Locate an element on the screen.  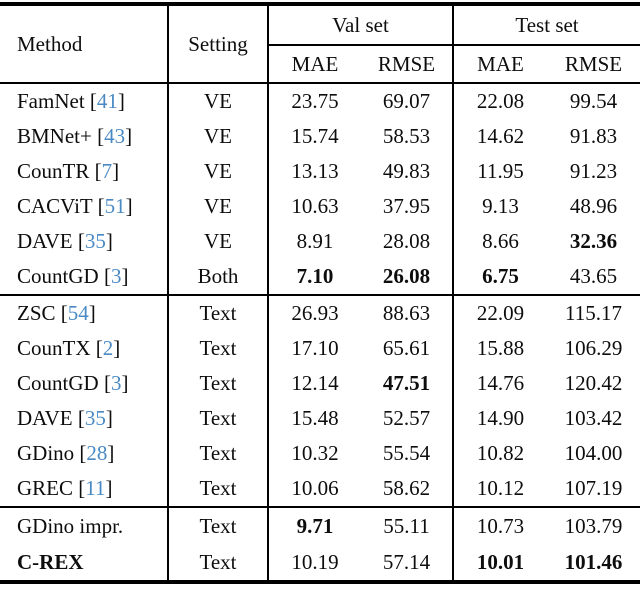
method-name: CounTR is located at coordinates (53, 171).